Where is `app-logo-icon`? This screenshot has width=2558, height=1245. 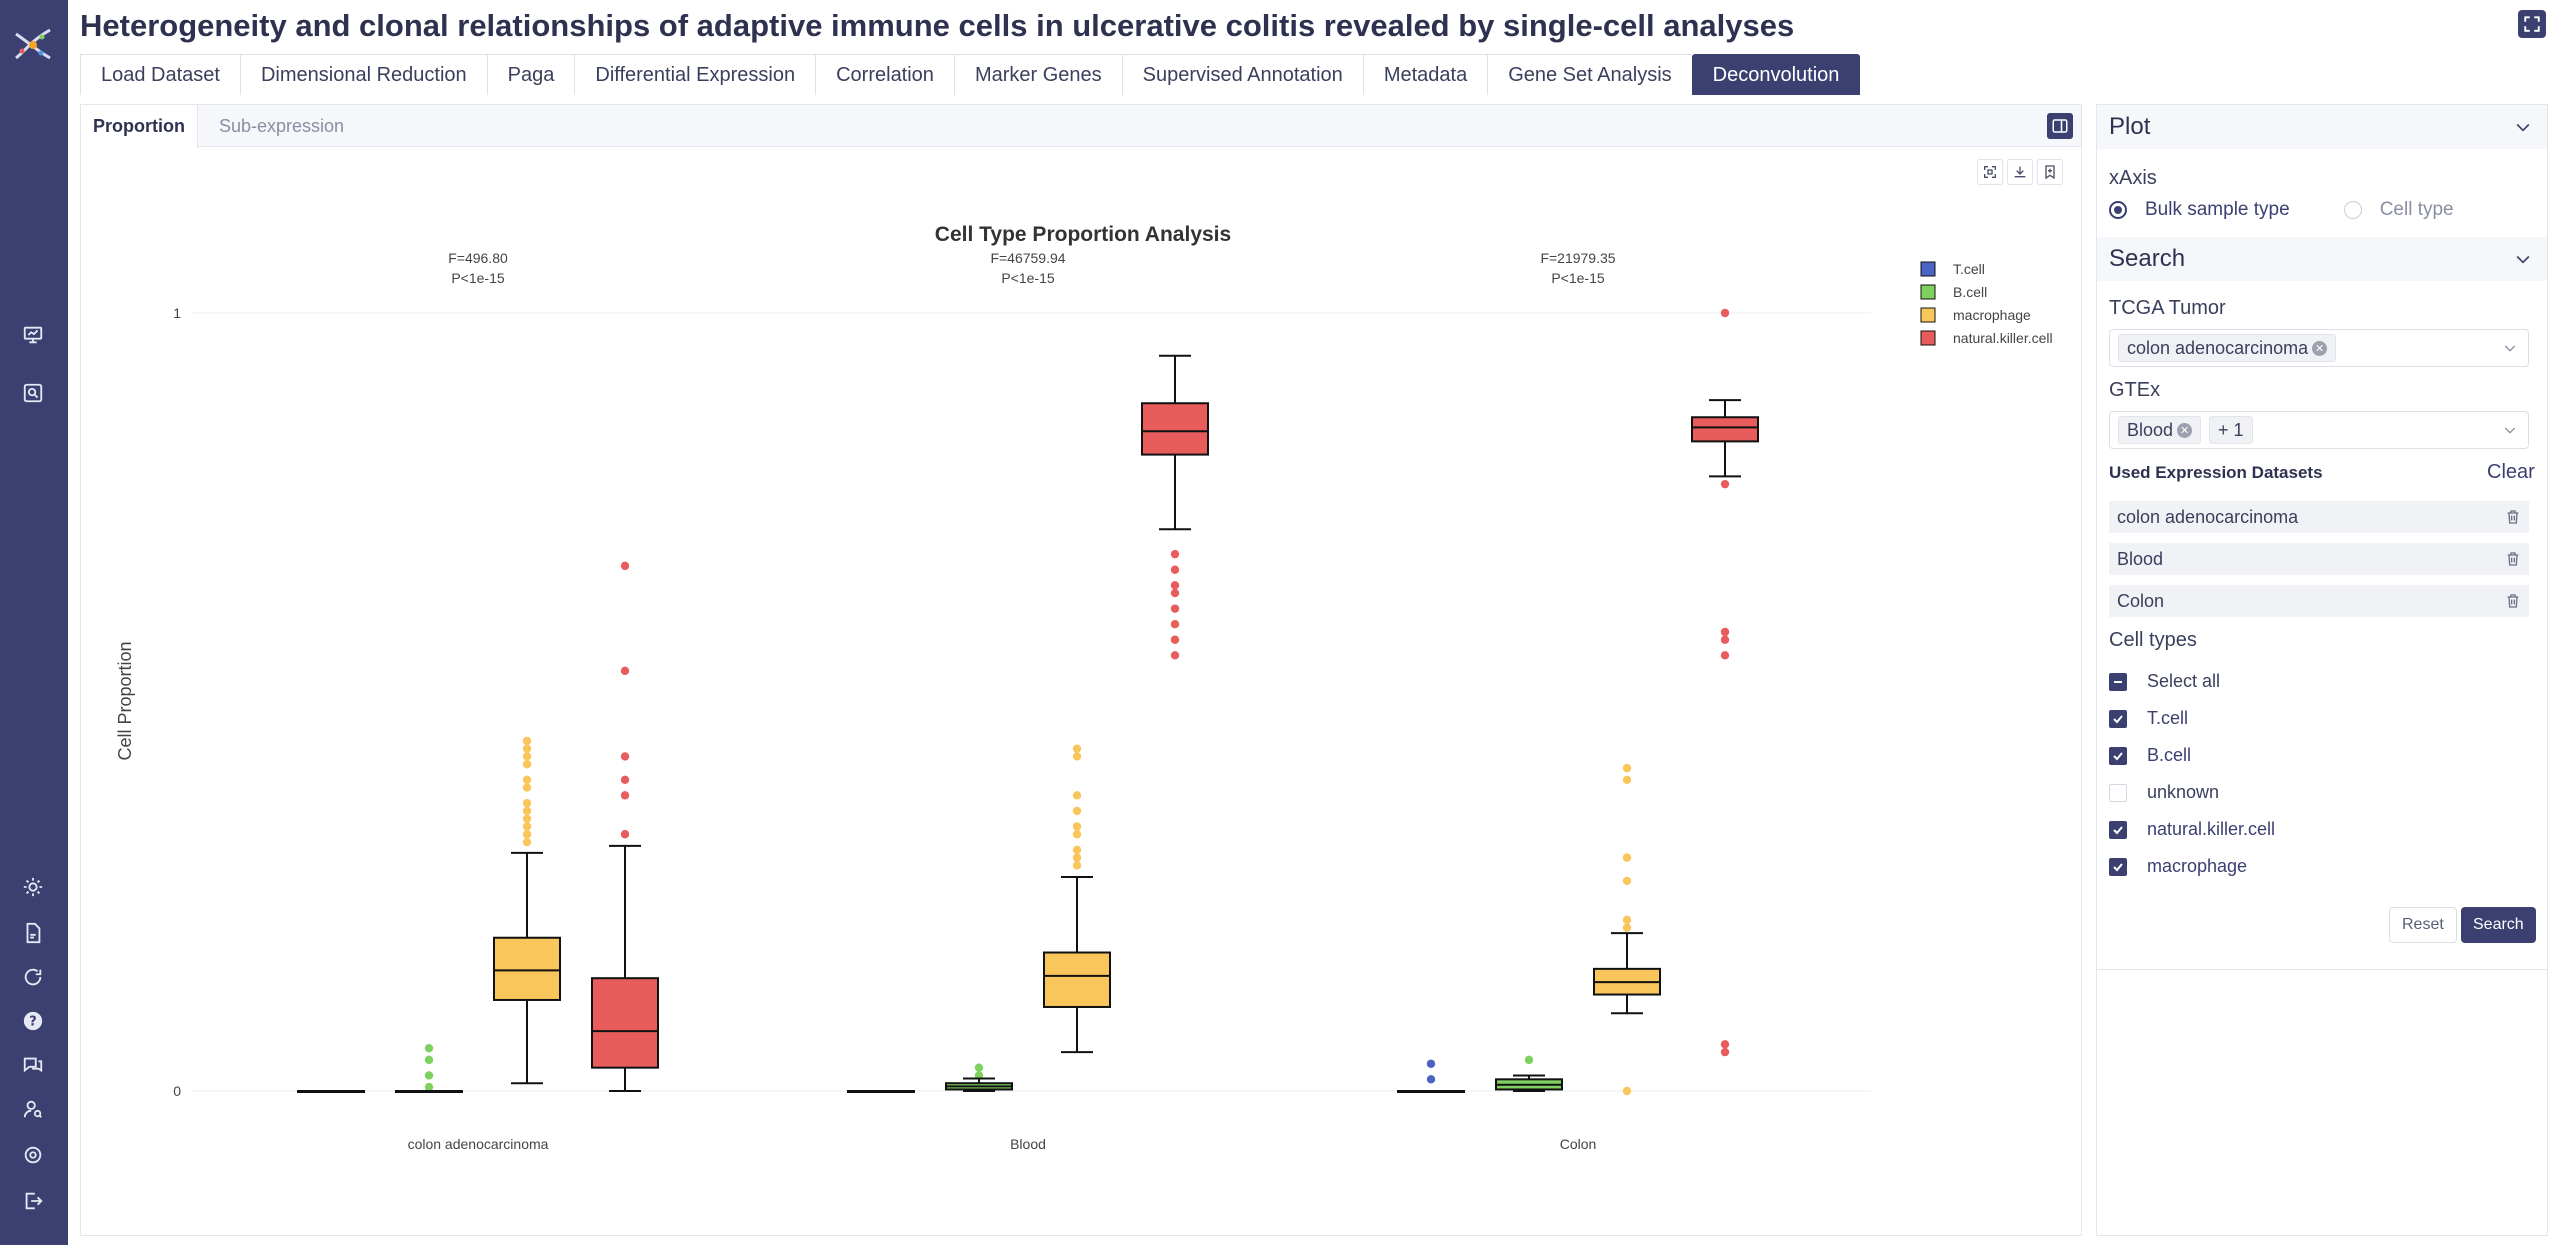 app-logo-icon is located at coordinates (33, 45).